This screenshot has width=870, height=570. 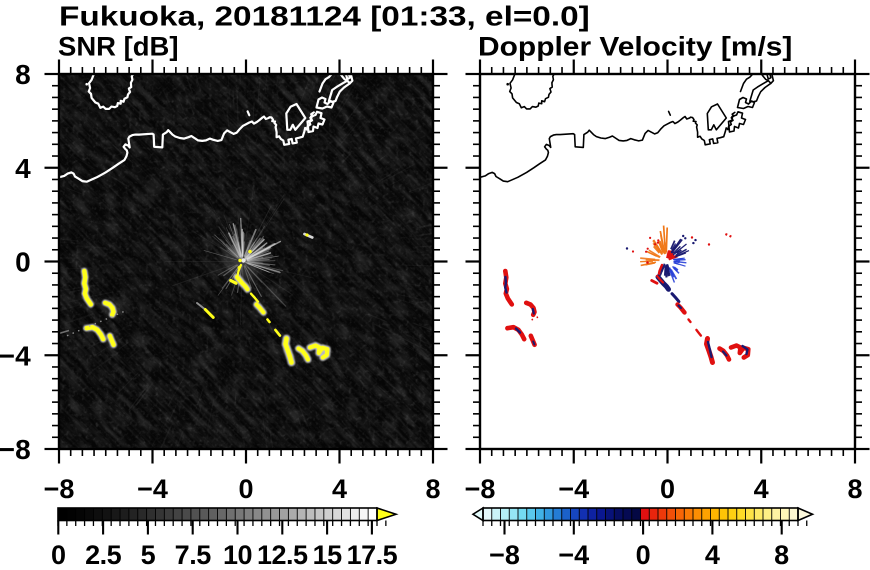 I want to click on svg-text: 17.5, so click(x=372, y=555).